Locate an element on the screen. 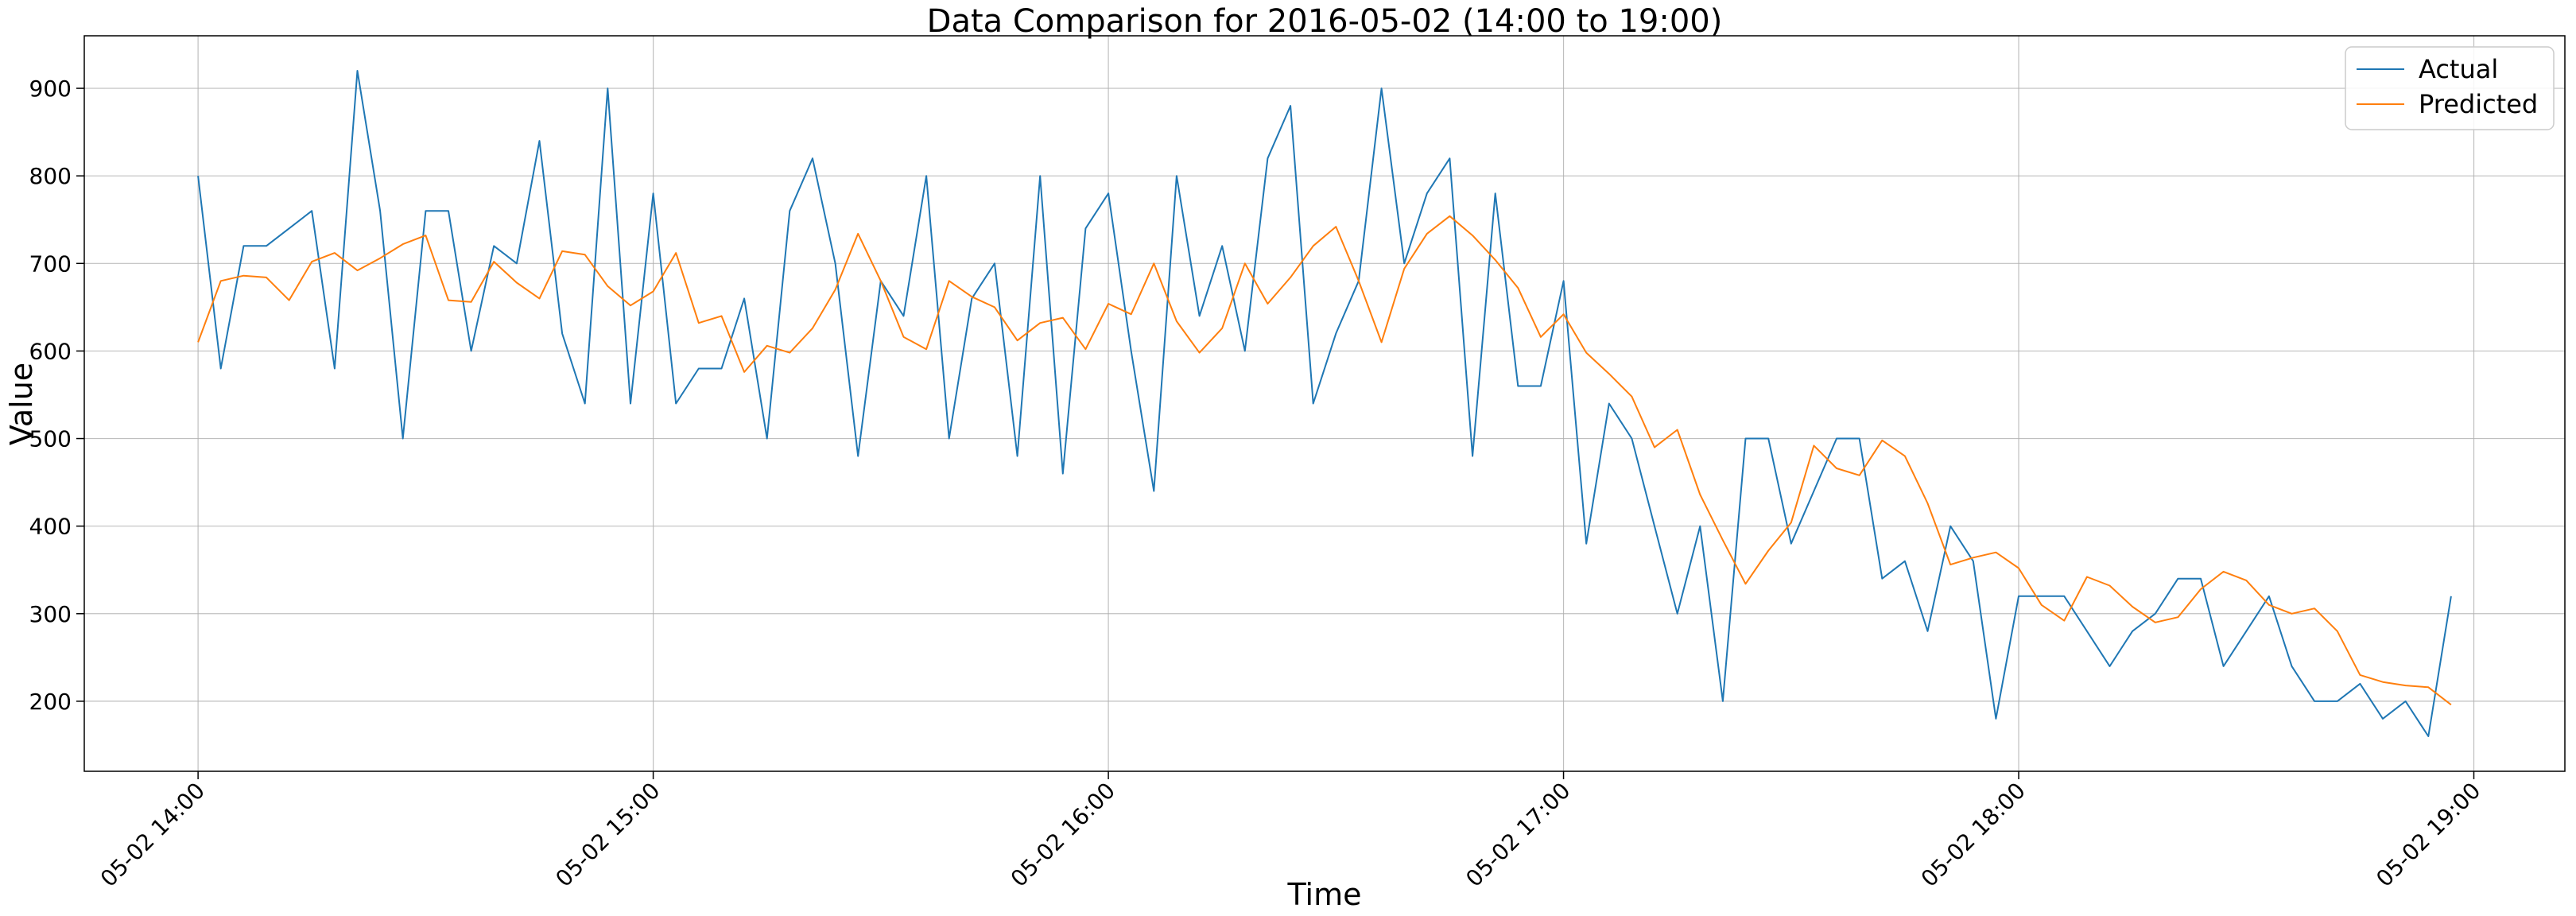  legend-label-actual: Actual is located at coordinates (2458, 69).